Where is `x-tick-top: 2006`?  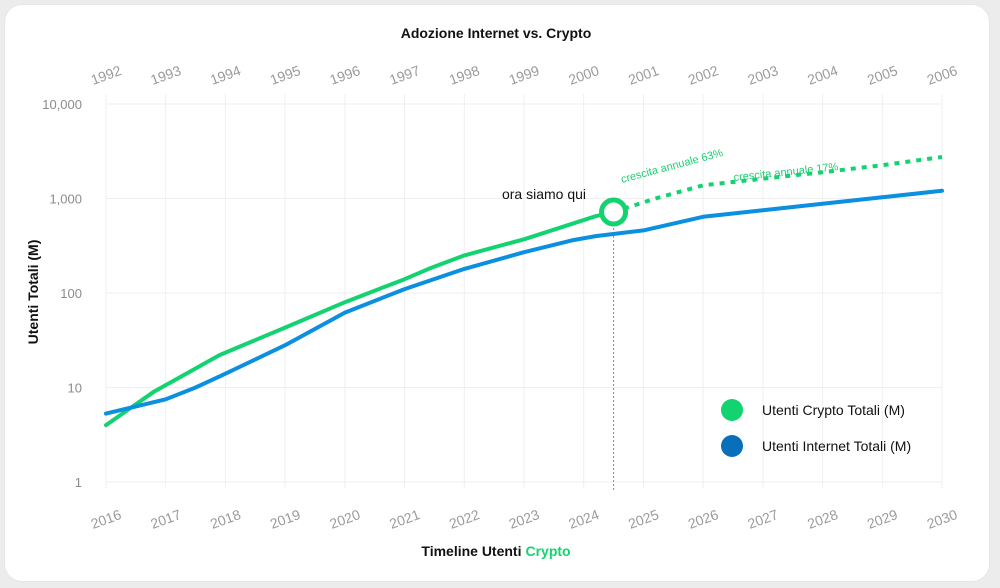
x-tick-top: 2006 is located at coordinates (942, 75).